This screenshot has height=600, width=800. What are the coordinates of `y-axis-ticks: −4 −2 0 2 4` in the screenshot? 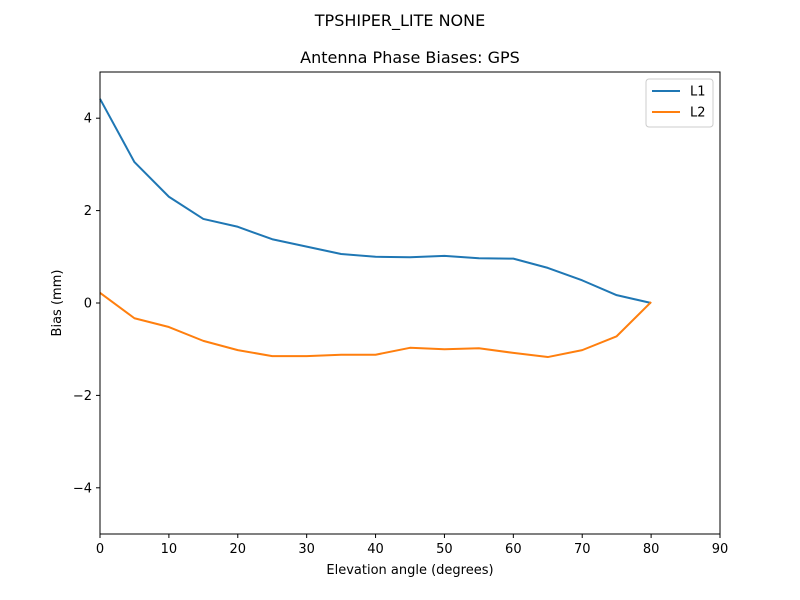 It's located at (86, 304).